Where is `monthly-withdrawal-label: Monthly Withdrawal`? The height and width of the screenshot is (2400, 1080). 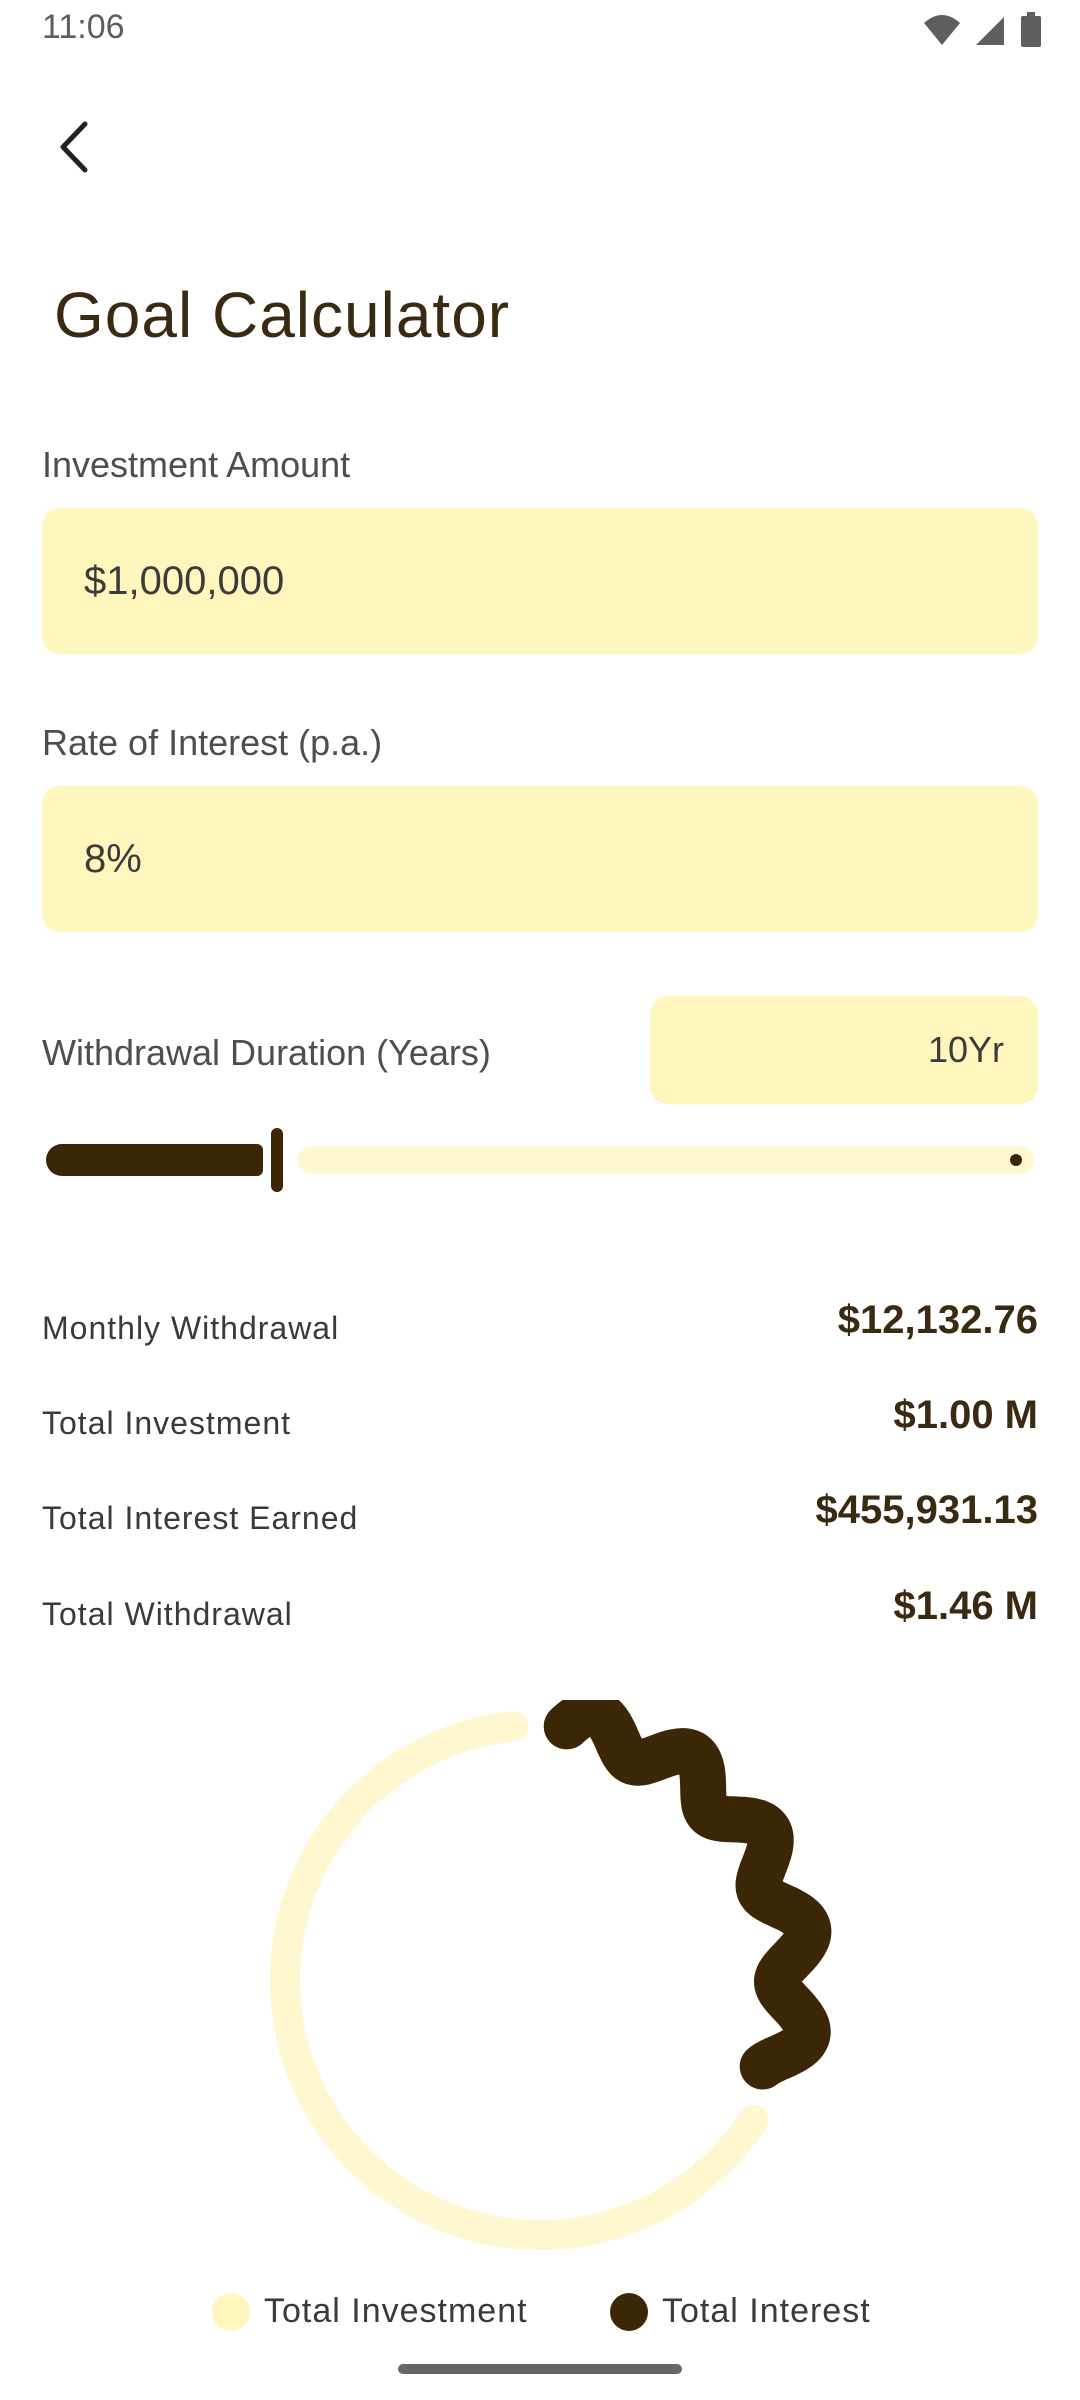 monthly-withdrawal-label: Monthly Withdrawal is located at coordinates (191, 1328).